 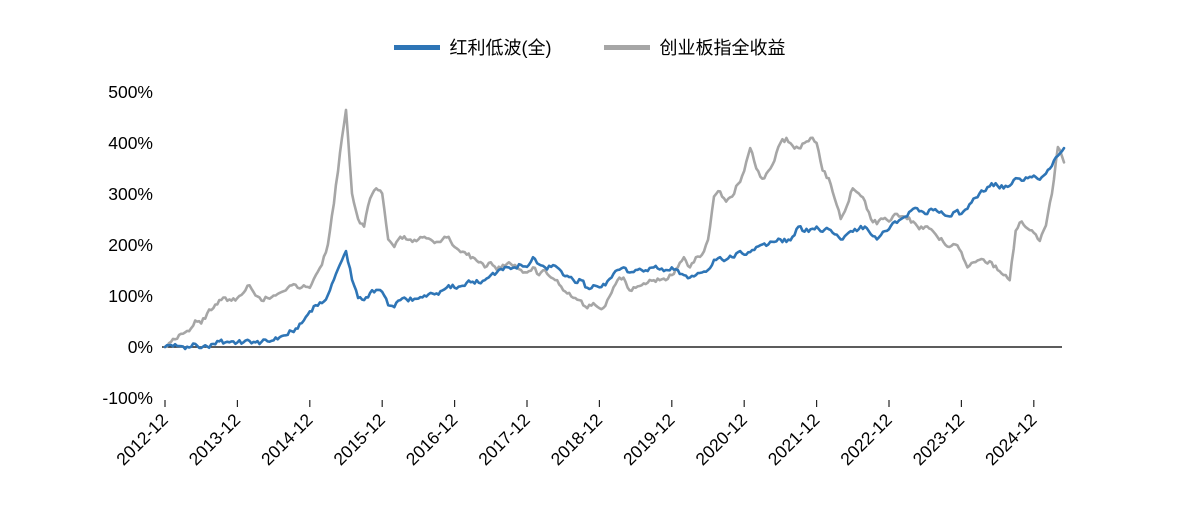 I want to click on svg-text: 200%, so click(x=130, y=245).